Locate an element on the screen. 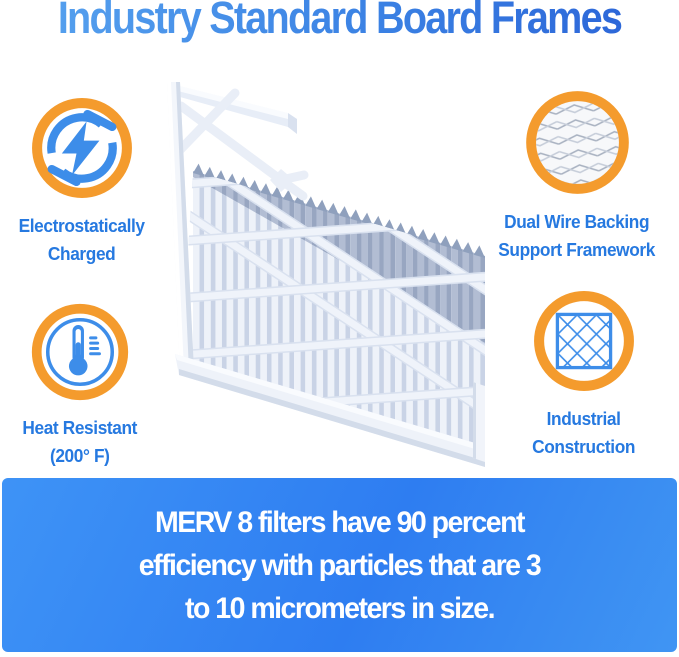  banner-line: to 10 micrometers in size. is located at coordinates (340, 608).